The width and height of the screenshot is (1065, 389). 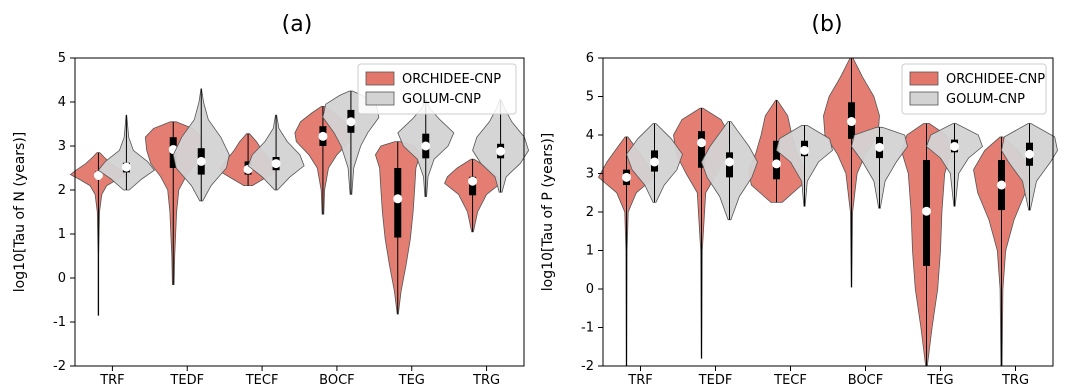 What do you see at coordinates (20, 212) in the screenshot?
I see `y-axis-label: log10[Tau of N (years)]` at bounding box center [20, 212].